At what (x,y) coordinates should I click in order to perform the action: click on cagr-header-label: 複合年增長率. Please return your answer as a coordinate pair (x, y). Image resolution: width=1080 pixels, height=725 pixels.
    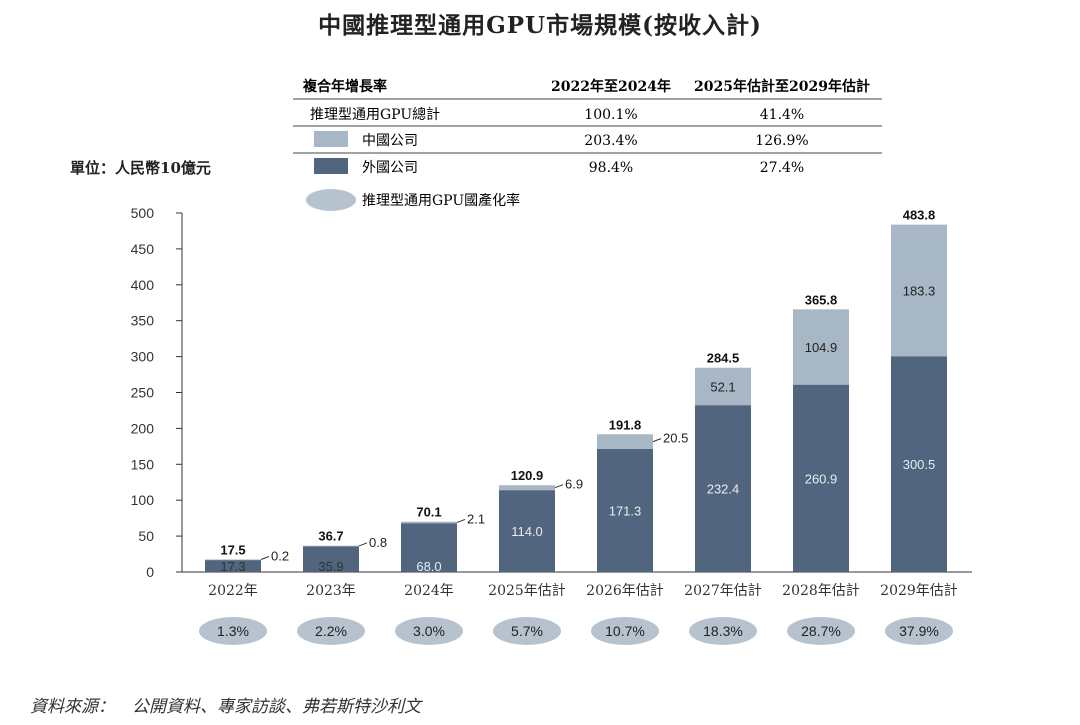
    Looking at the image, I should click on (344, 86).